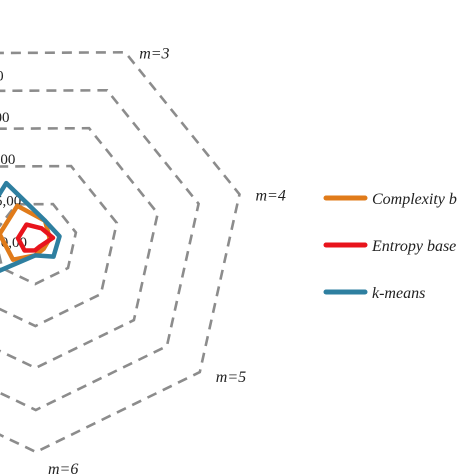  Describe the element at coordinates (271, 195) in the screenshot. I see `axis-label-m4: m=4` at that location.